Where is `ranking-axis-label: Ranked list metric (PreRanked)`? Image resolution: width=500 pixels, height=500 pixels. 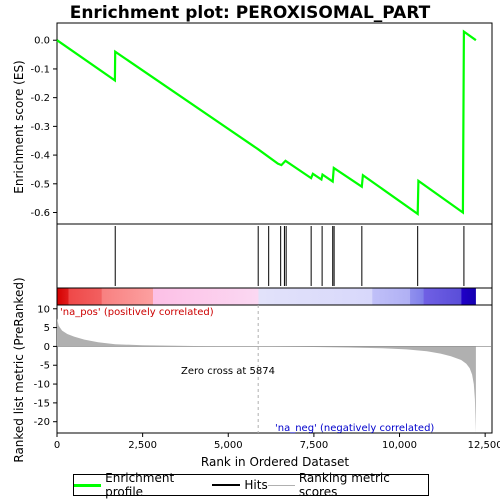
ranking-axis-label: Ranked list metric (PreRanked) is located at coordinates (19, 369).